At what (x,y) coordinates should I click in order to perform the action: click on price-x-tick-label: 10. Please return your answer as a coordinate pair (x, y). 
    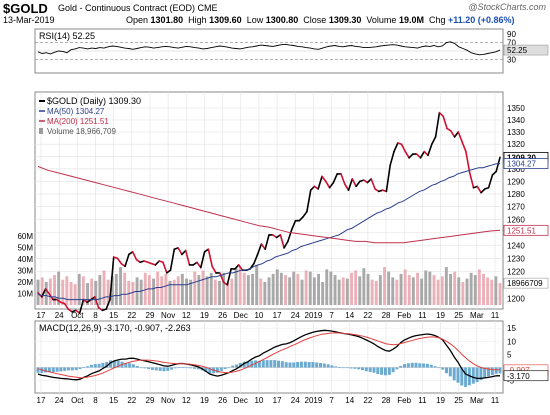
    Looking at the image, I should click on (258, 315).